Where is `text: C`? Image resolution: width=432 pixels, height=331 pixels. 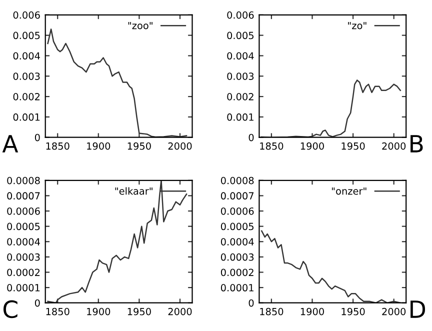 text: C is located at coordinates (10, 309).